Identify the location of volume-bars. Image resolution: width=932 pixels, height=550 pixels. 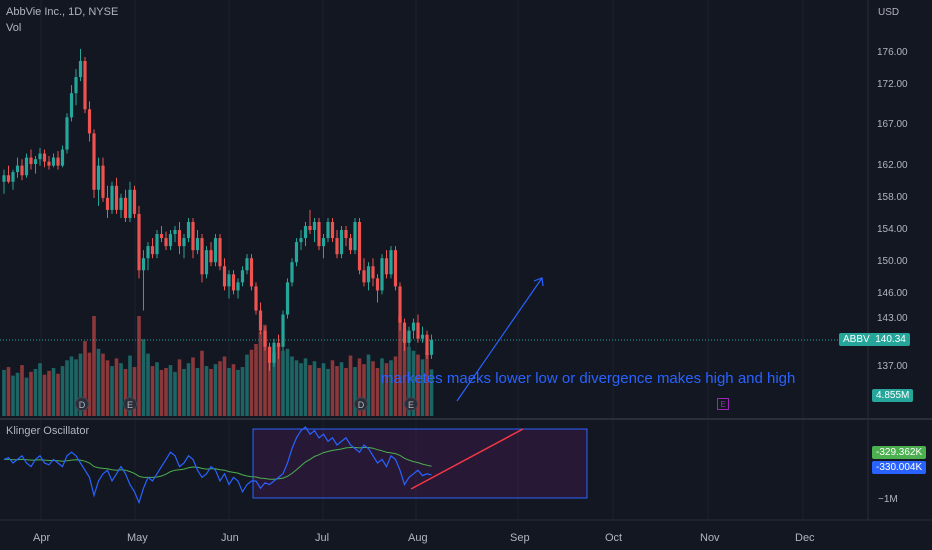
(218, 366).